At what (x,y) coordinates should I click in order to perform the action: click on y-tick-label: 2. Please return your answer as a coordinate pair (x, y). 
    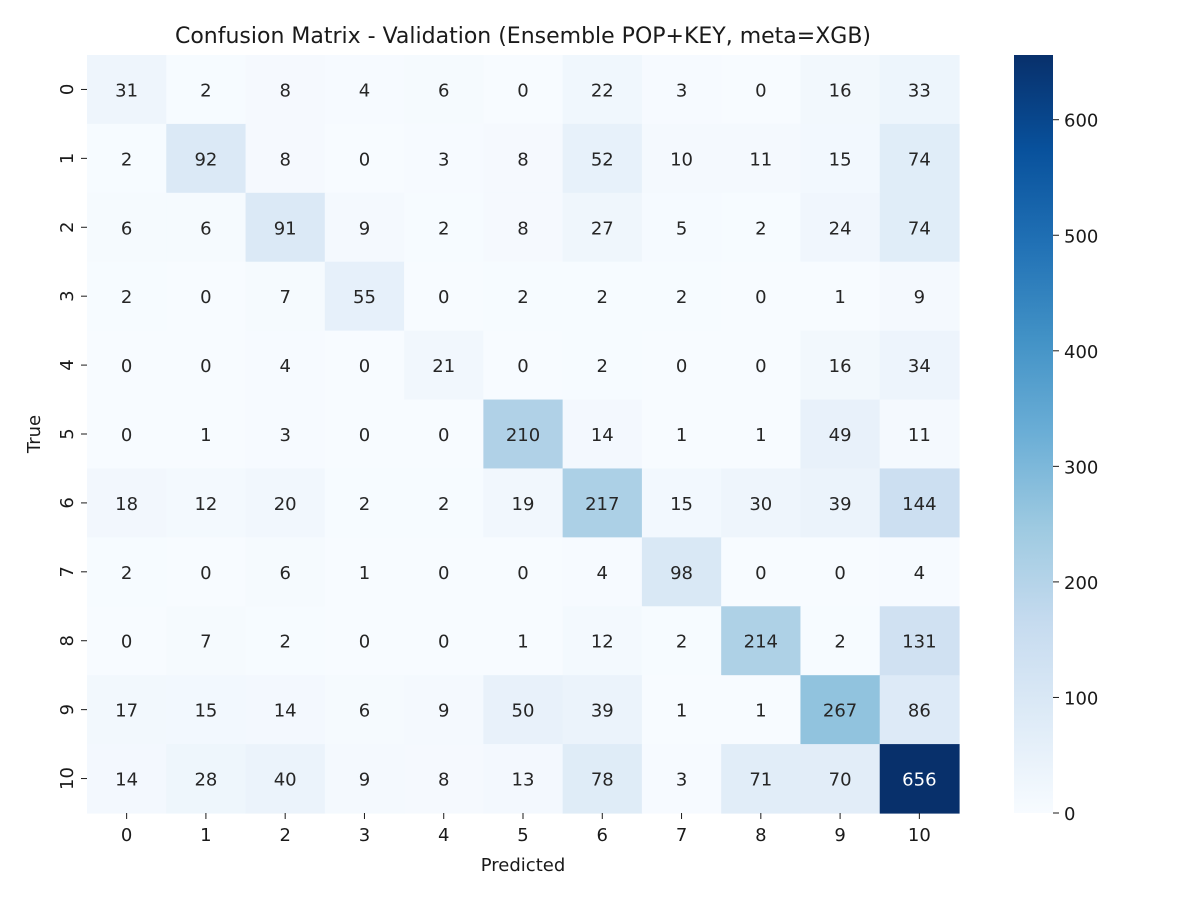
    Looking at the image, I should click on (67, 227).